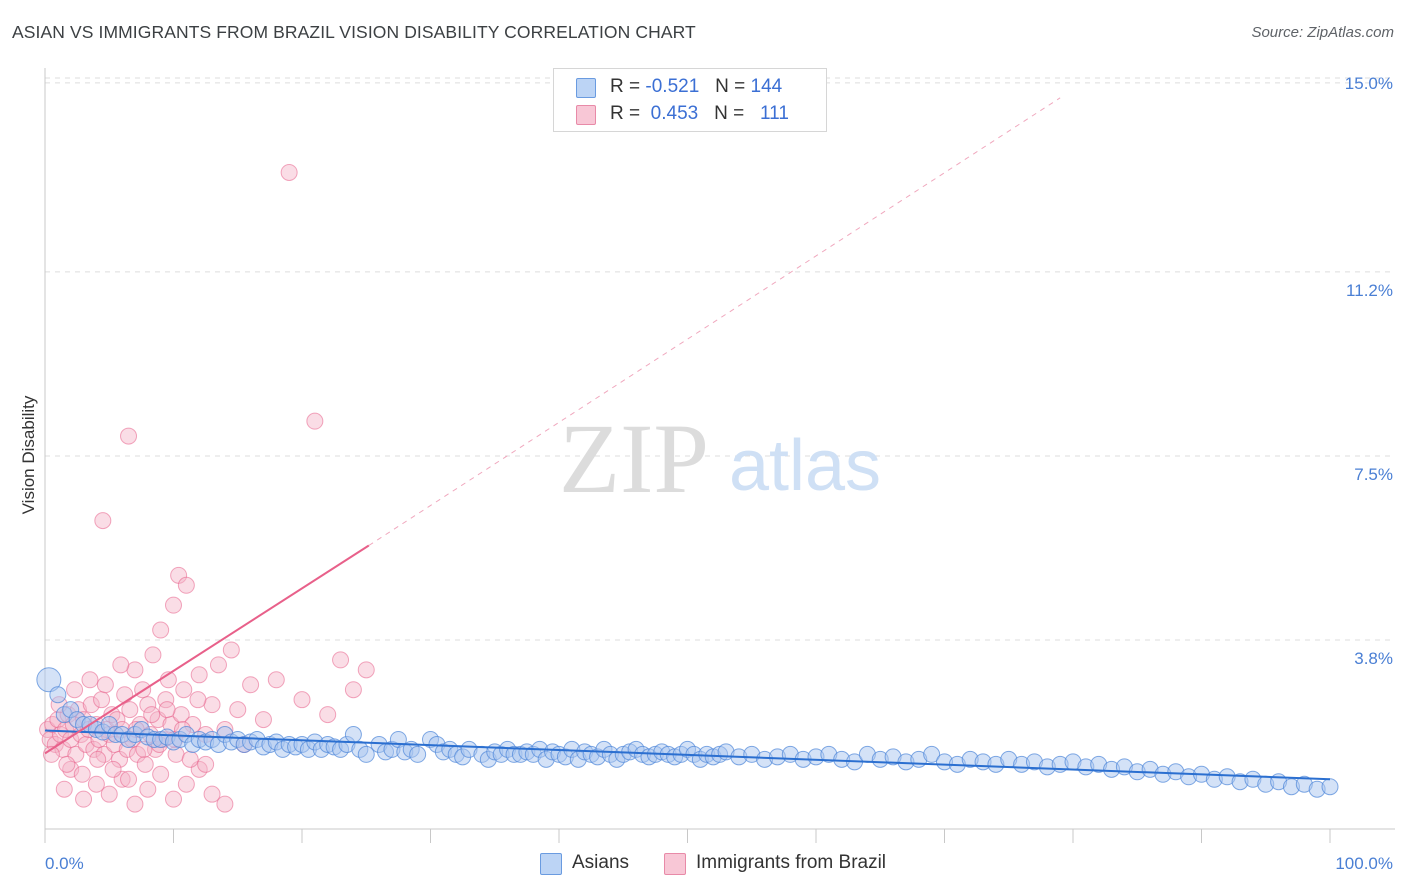 The height and width of the screenshot is (892, 1406). What do you see at coordinates (675, 864) in the screenshot?
I see `bottom-legend-swatch-brazil` at bounding box center [675, 864].